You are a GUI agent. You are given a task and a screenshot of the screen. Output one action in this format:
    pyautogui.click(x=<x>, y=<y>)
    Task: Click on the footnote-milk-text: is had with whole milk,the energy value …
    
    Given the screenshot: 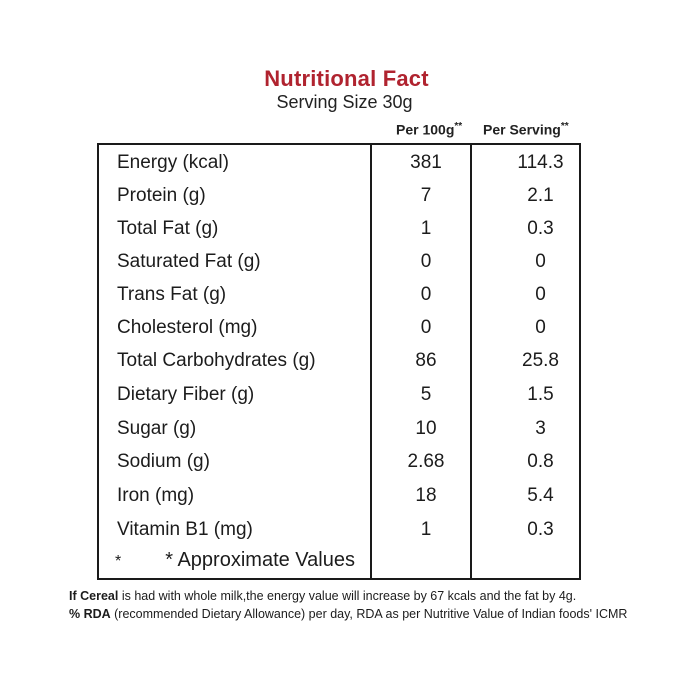 What is the action you would take?
    pyautogui.click(x=347, y=596)
    